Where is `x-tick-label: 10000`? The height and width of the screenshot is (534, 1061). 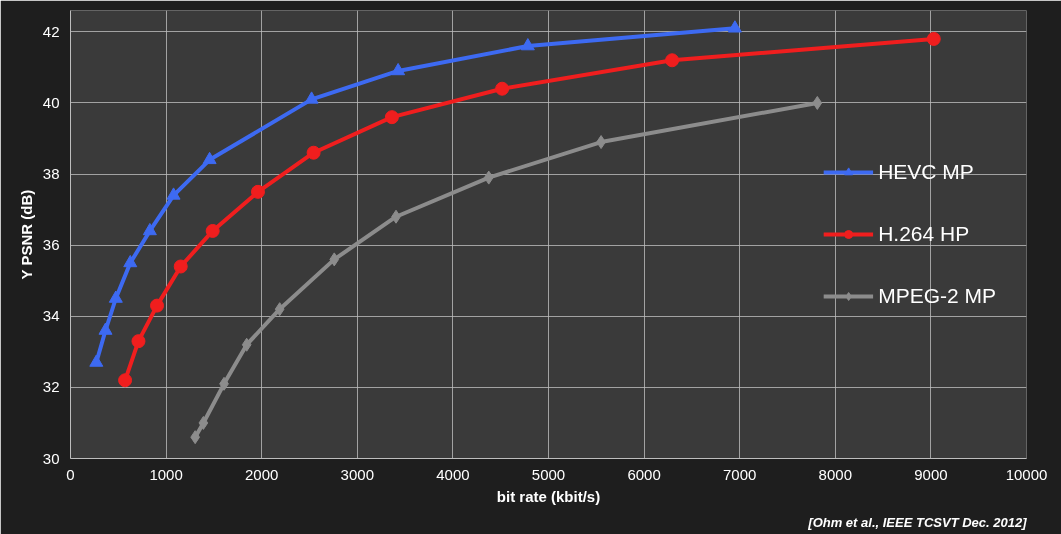 x-tick-label: 10000 is located at coordinates (1026, 474).